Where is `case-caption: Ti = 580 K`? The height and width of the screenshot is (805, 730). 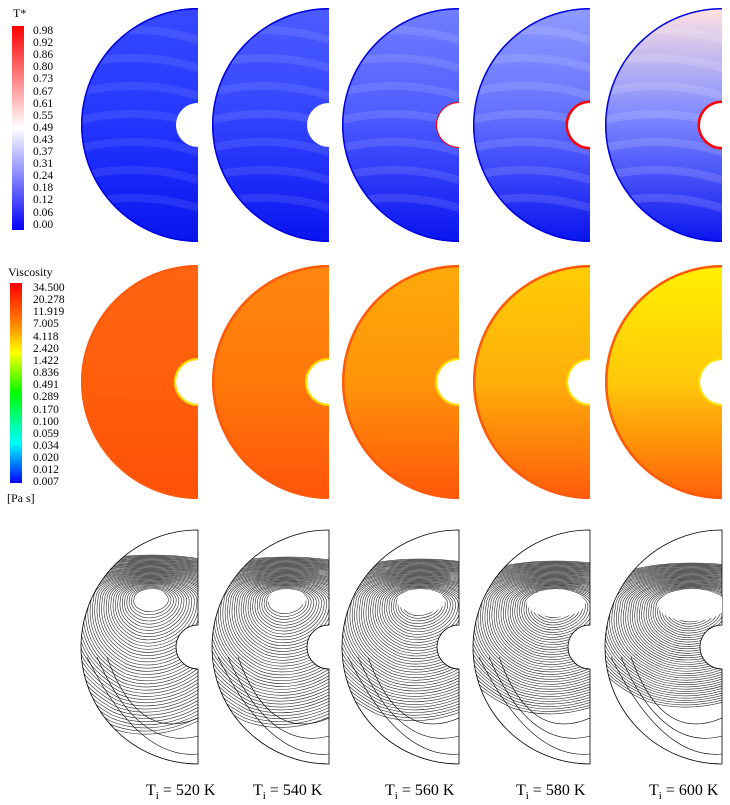 case-caption: Ti = 580 K is located at coordinates (550, 792).